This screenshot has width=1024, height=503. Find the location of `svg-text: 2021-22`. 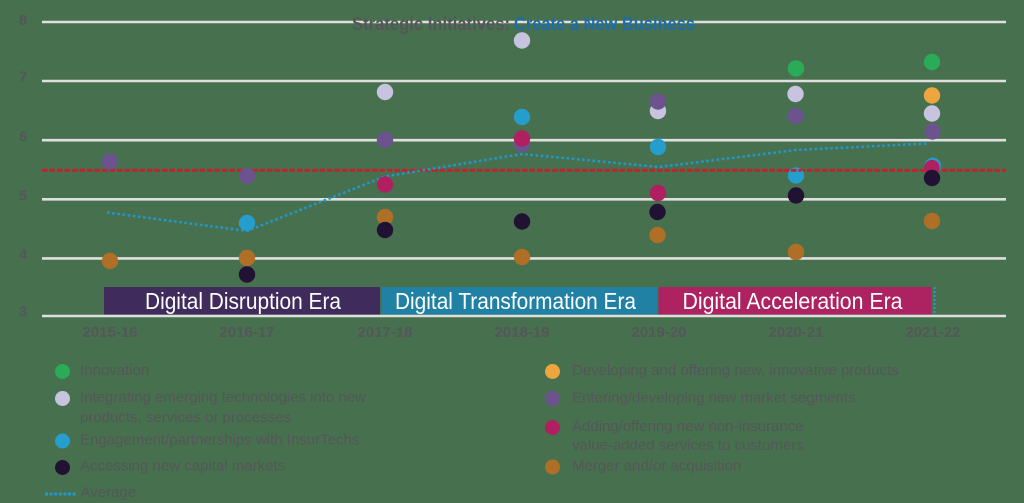

svg-text: 2021-22 is located at coordinates (932, 332).